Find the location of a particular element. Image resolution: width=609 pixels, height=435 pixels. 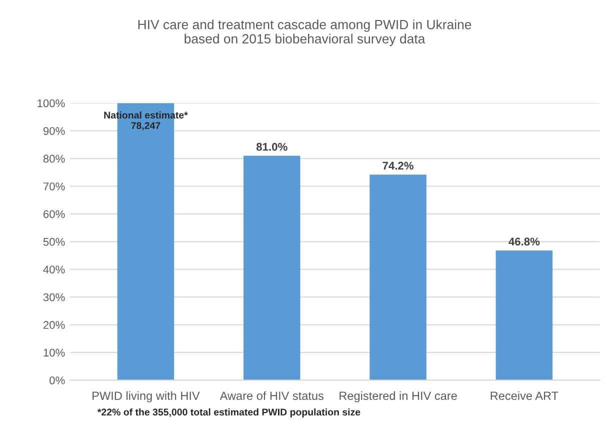

y-tick-label: 50% is located at coordinates (54, 242).